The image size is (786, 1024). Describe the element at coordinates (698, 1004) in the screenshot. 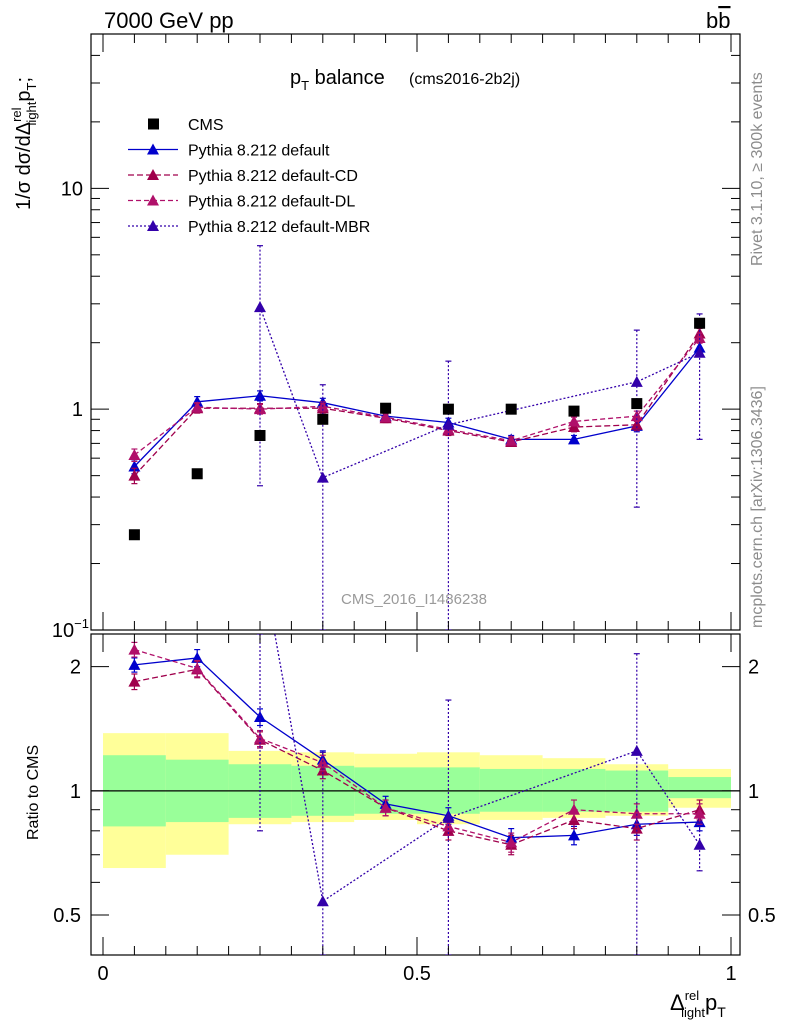

I see `x-axis-label: Δrel lightpT` at that location.